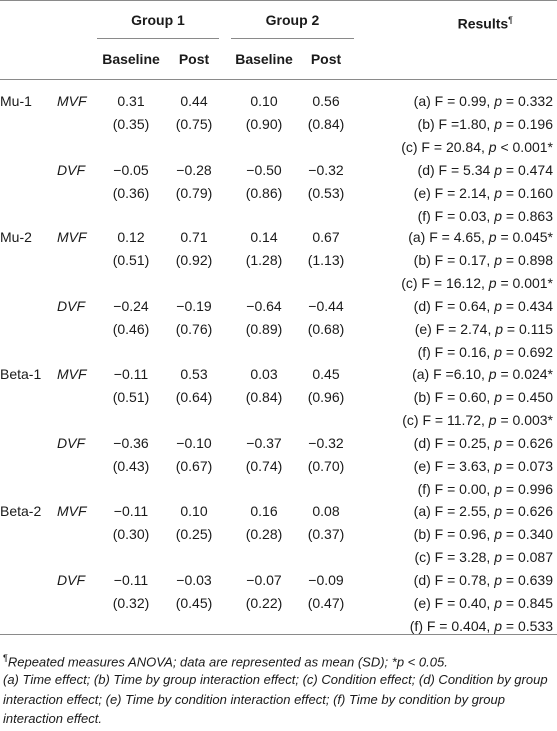 The height and width of the screenshot is (731, 557). Describe the element at coordinates (483, 101) in the screenshot. I see `result-line: (a) F = 0.99, p = 0.332` at that location.